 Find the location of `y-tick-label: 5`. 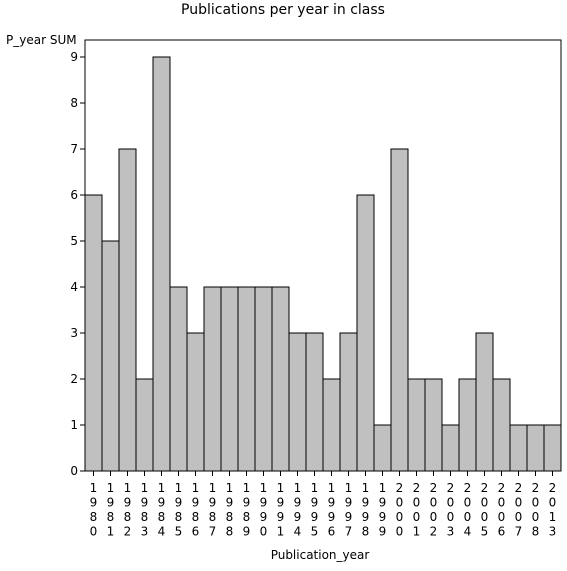

y-tick-label: 5 is located at coordinates (74, 241).